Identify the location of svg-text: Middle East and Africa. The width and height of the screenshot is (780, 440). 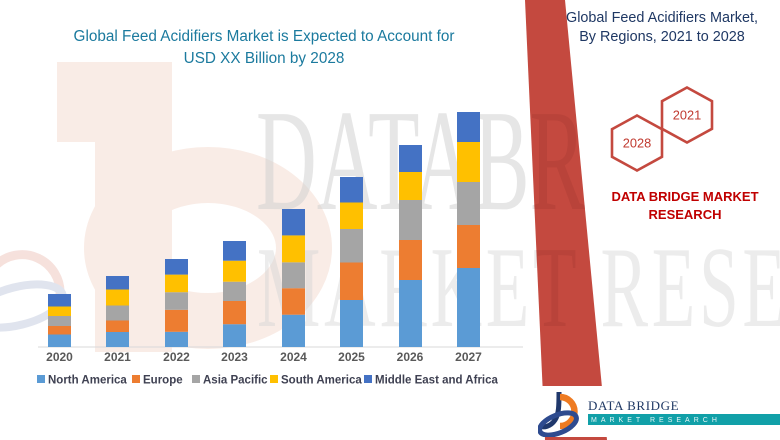
(437, 381).